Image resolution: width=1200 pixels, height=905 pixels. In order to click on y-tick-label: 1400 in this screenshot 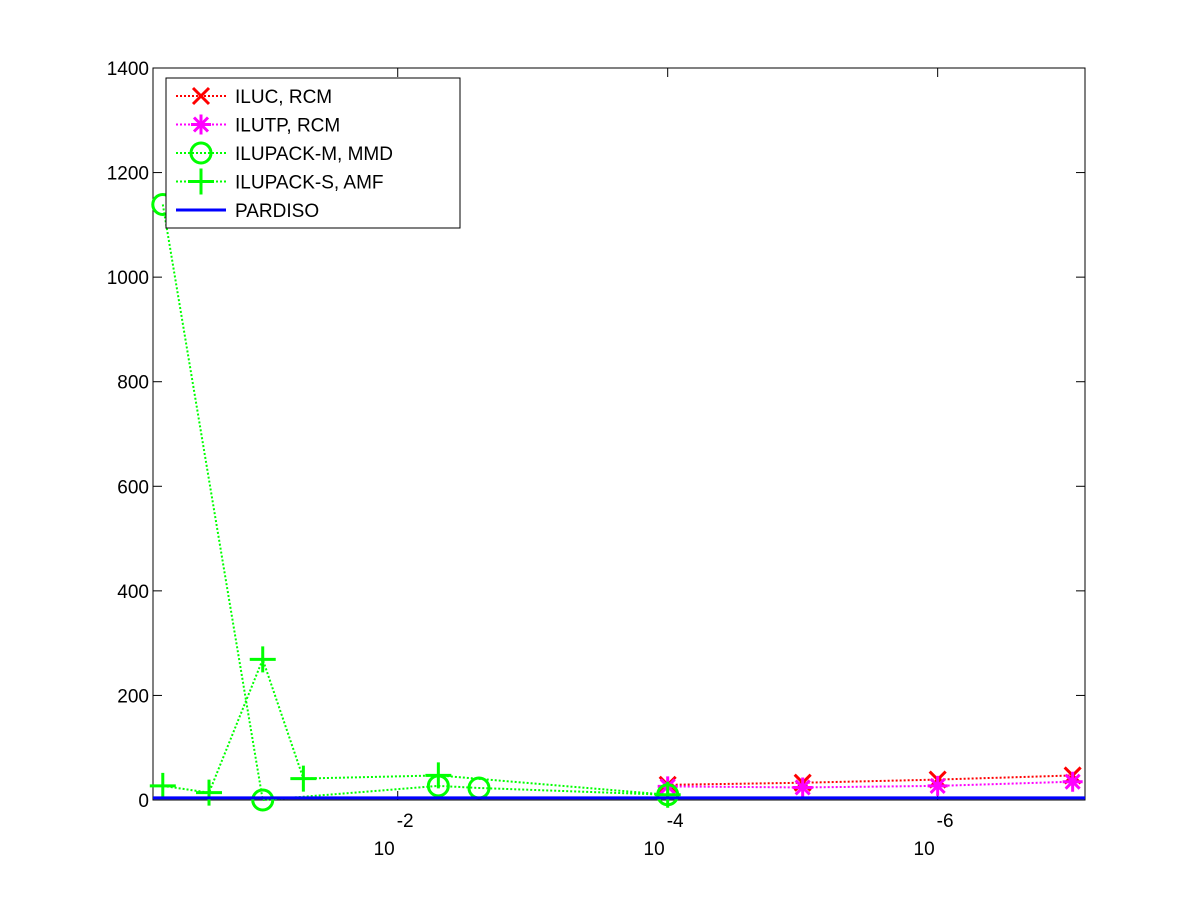, I will do `click(128, 69)`.